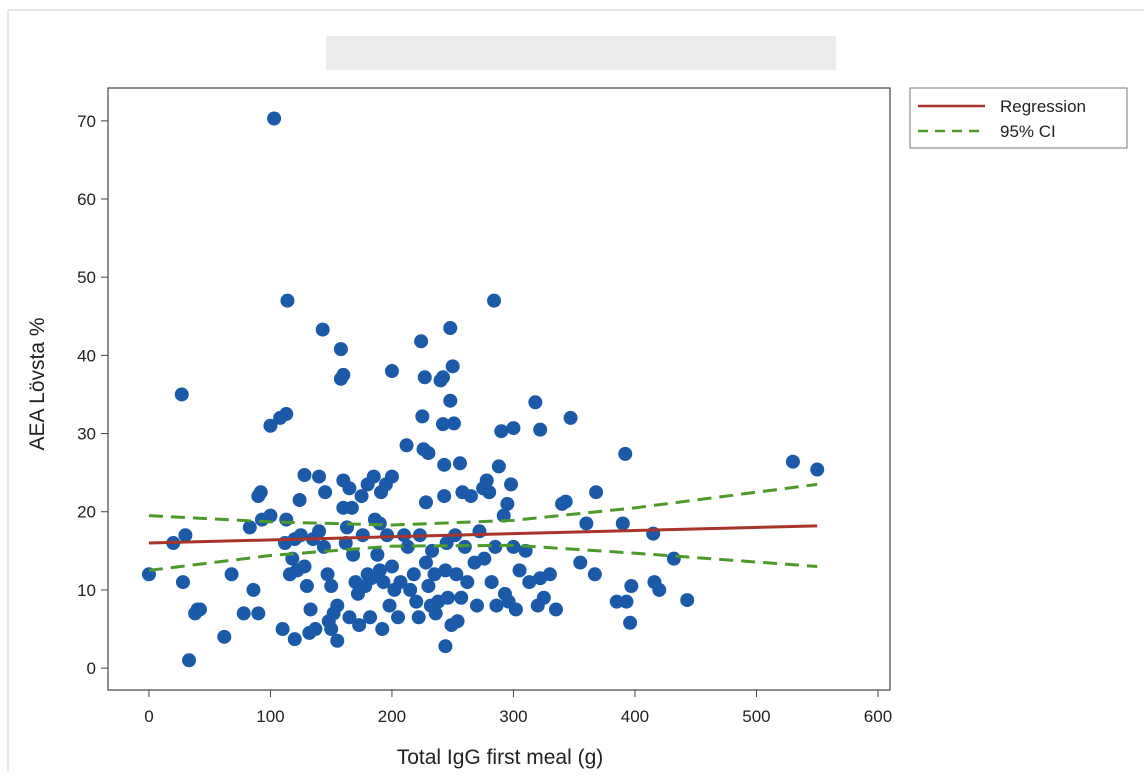 The width and height of the screenshot is (1144, 776). I want to click on x-tick-label: 400, so click(635, 716).